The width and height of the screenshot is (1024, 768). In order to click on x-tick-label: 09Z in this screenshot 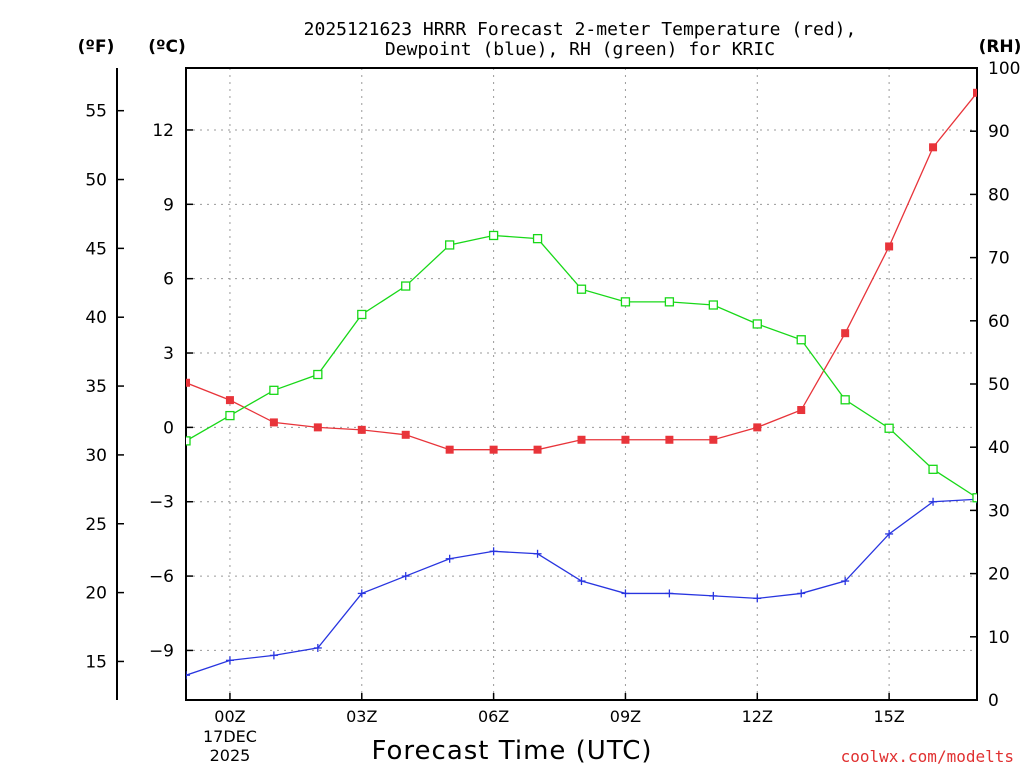, I will do `click(625, 716)`.